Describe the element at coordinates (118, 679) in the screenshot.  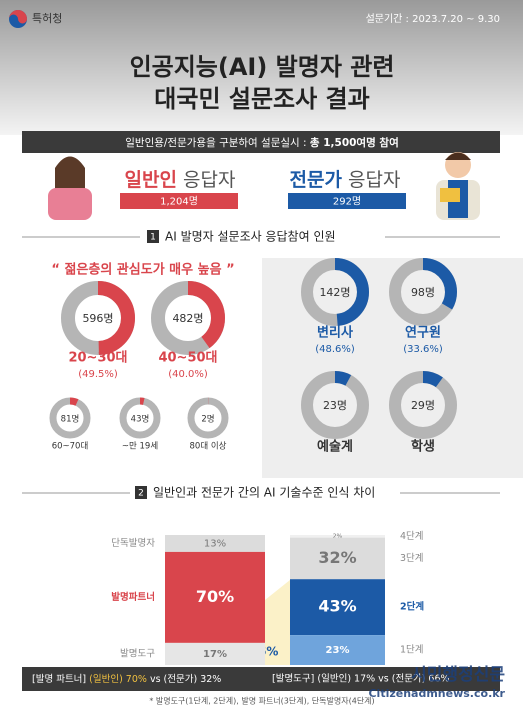
I see `footer-part: (일반인) 70%` at that location.